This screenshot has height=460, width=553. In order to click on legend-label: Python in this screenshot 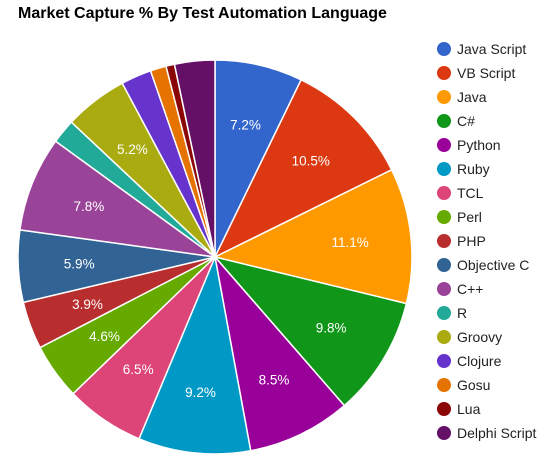, I will do `click(479, 145)`.